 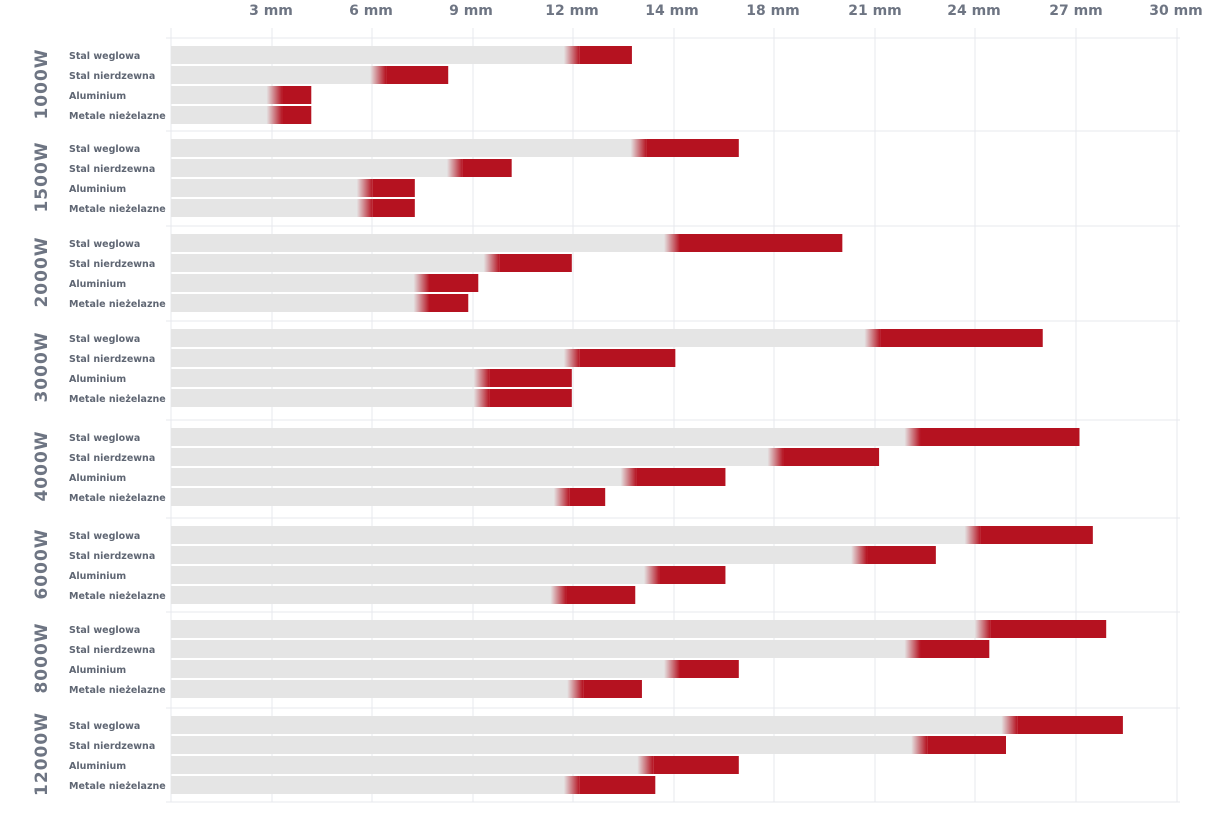 What do you see at coordinates (572, 11) in the screenshot?
I see `x-tick-label: 12 mm` at bounding box center [572, 11].